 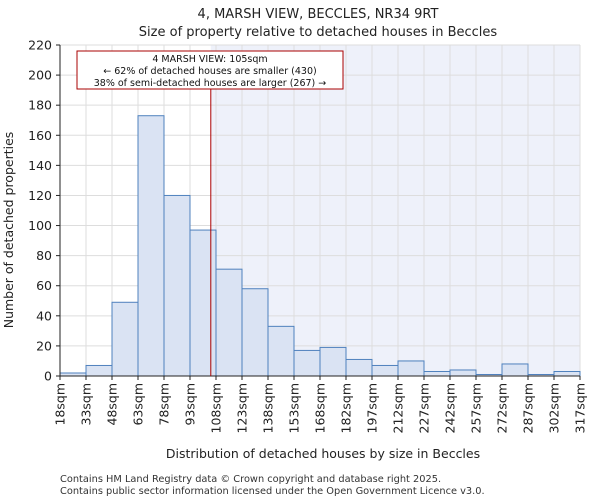 I want to click on y-tick-label: 200, so click(x=40, y=75).